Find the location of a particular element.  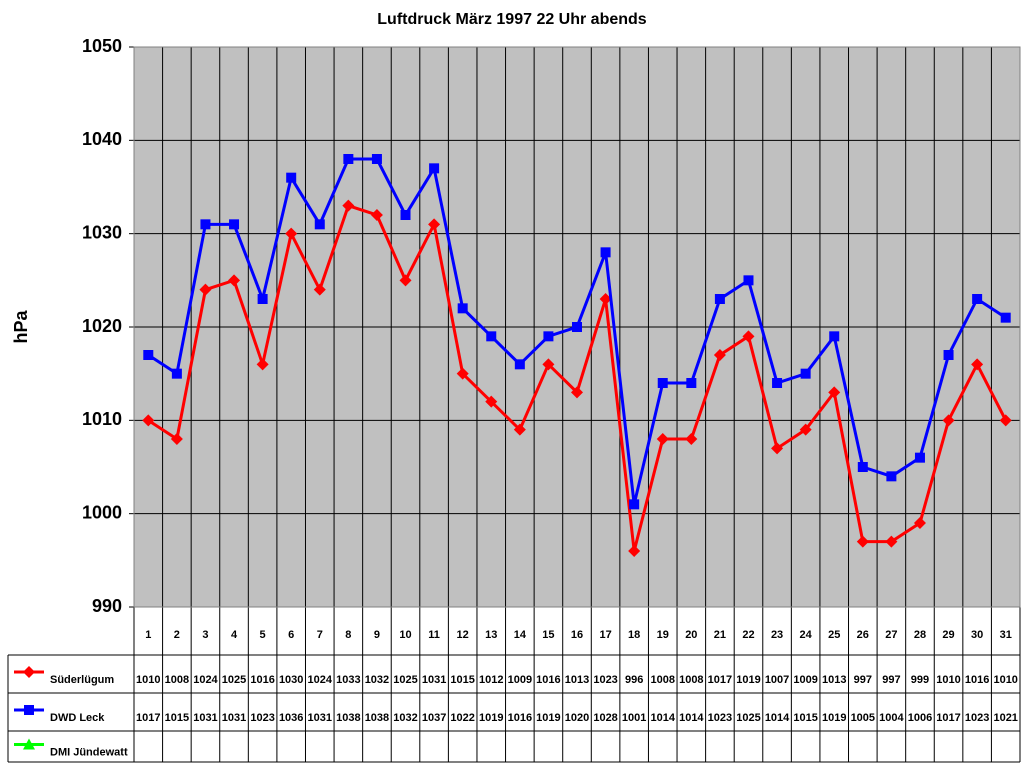

x-tick-label: 28 is located at coordinates (920, 635).